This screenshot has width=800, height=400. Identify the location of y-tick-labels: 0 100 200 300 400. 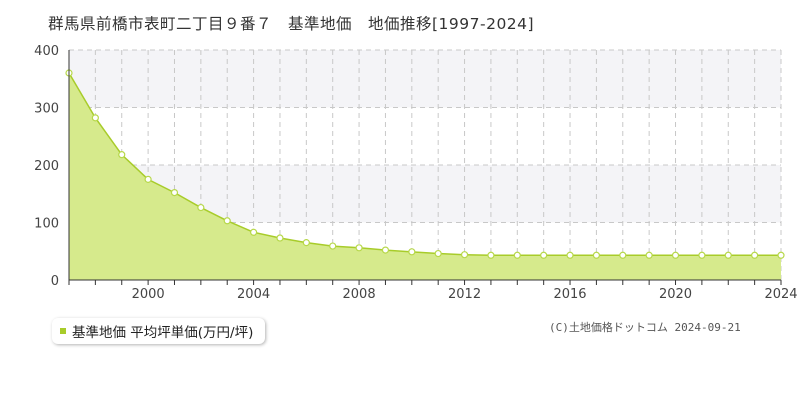
(46, 166).